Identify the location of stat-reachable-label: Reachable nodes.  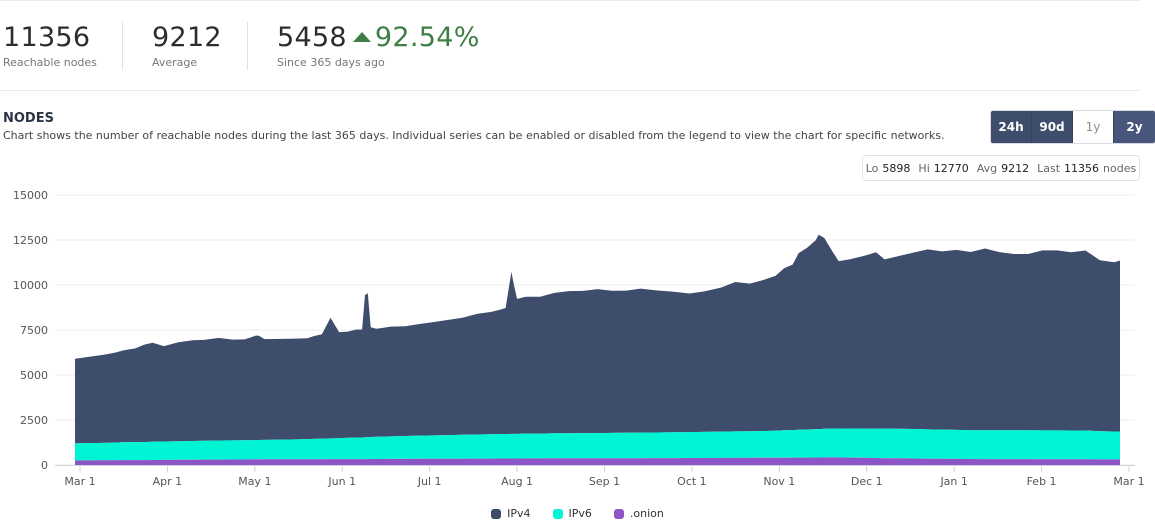
(50, 62).